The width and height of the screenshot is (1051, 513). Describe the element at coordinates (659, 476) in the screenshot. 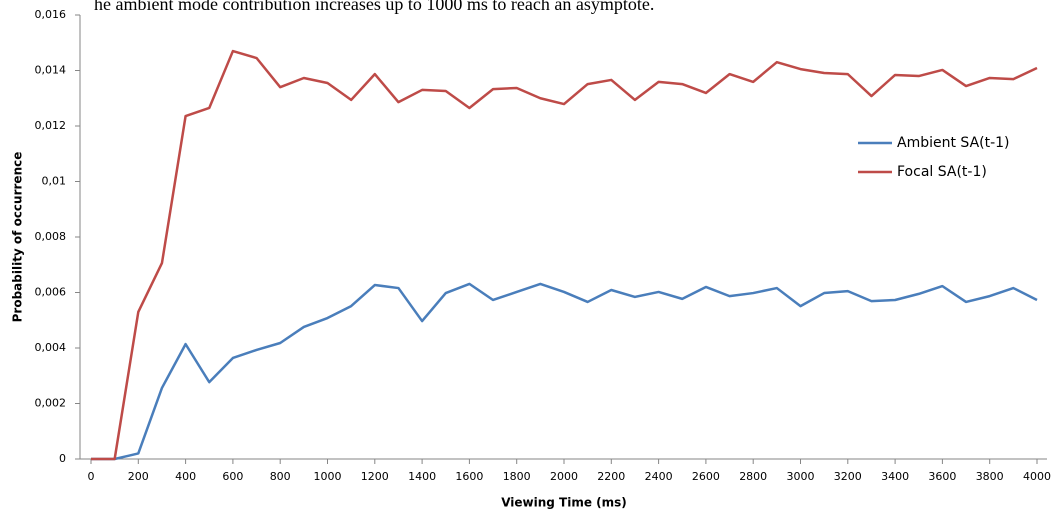

I see `x-tick-label: 2400` at that location.